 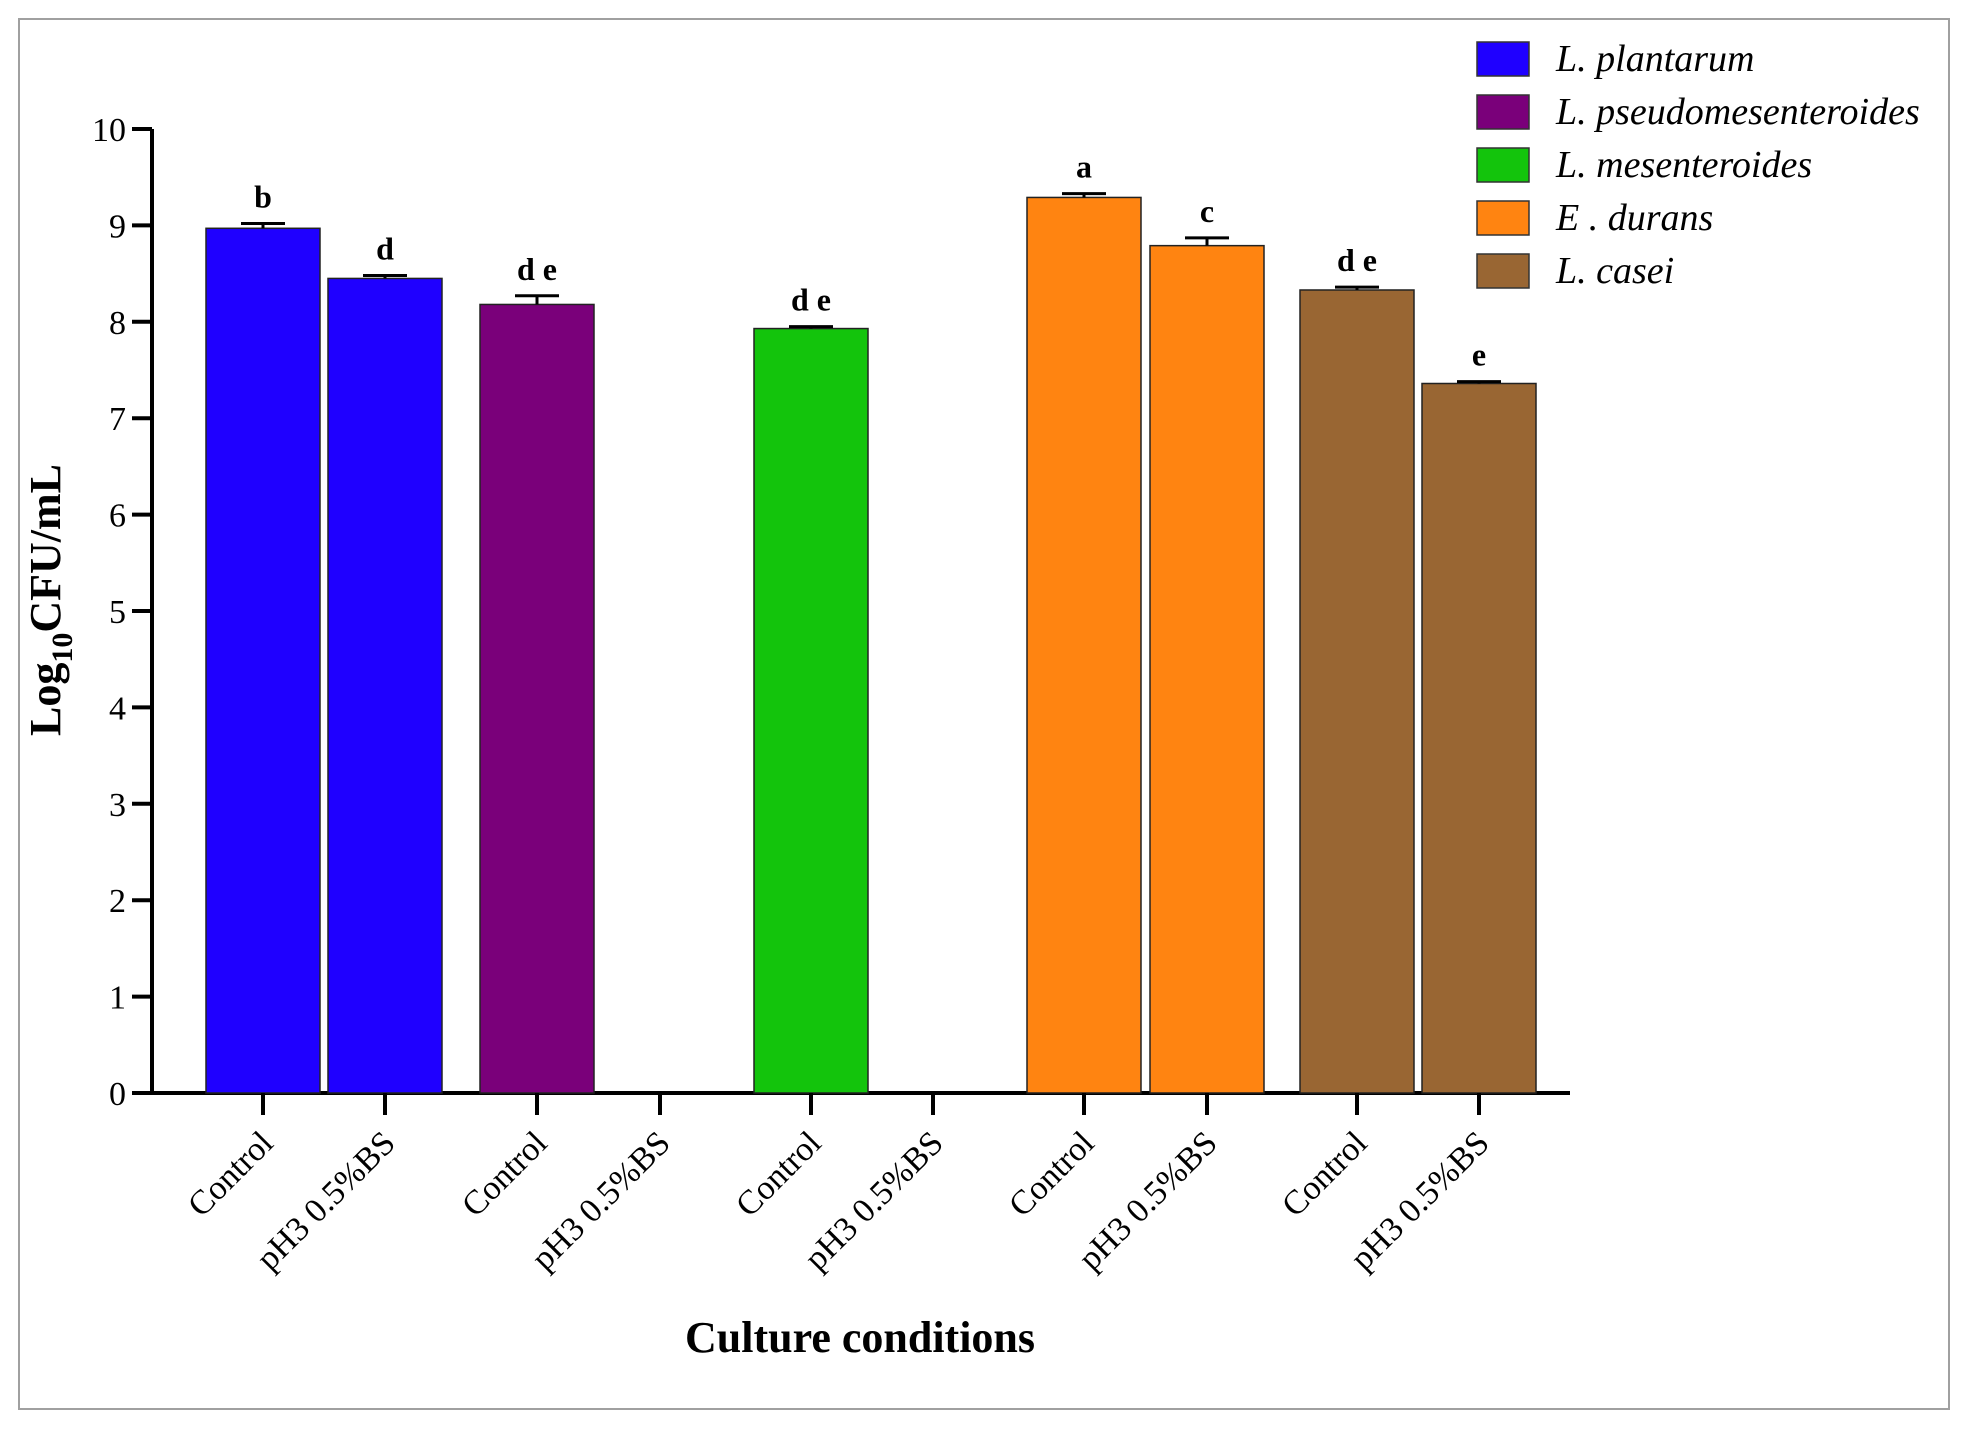 I want to click on y-axis-title-subscript: 10, so click(x=62, y=648).